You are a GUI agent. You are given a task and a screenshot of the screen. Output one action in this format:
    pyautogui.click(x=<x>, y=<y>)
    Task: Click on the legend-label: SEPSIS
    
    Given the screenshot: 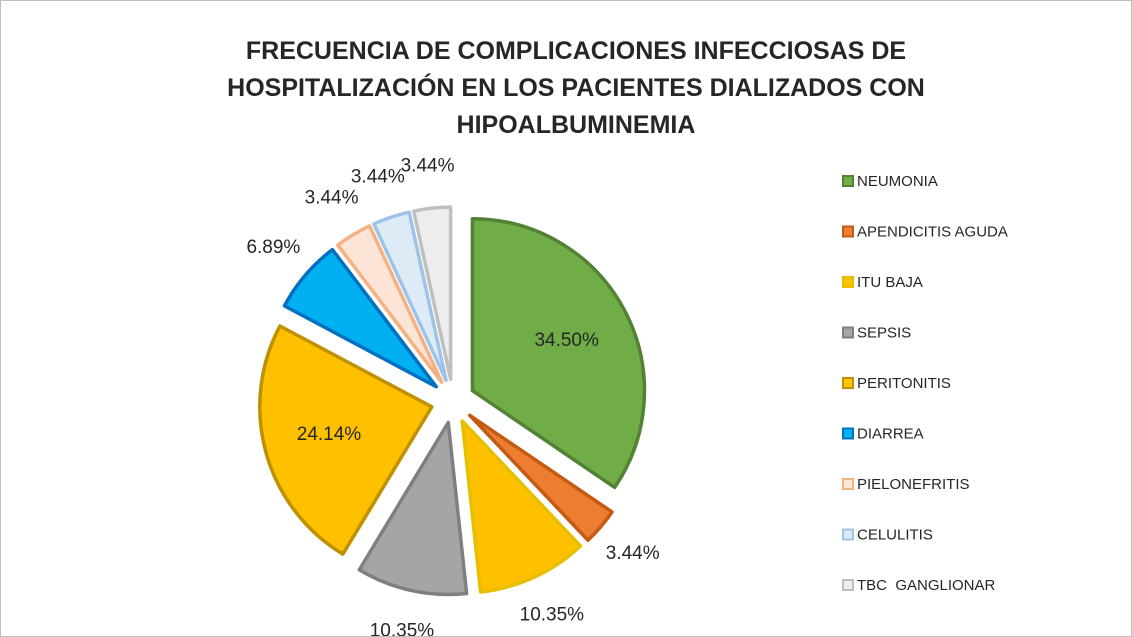 What is the action you would take?
    pyautogui.click(x=884, y=332)
    